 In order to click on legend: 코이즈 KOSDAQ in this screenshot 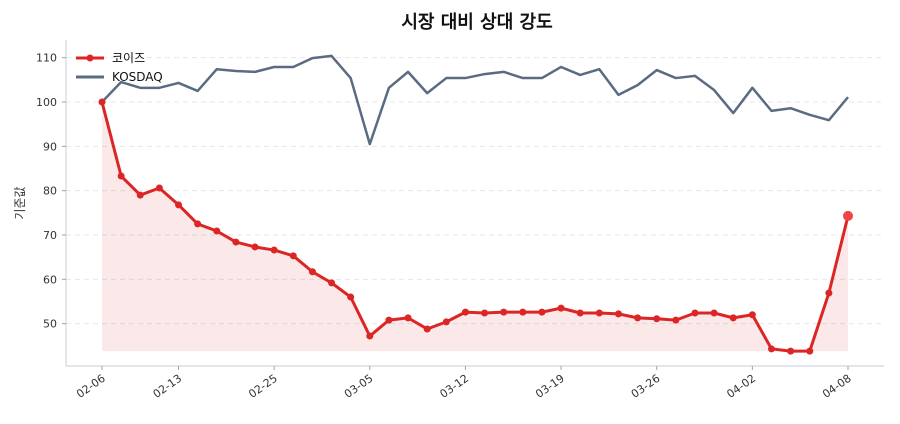, I will do `click(119, 67)`.